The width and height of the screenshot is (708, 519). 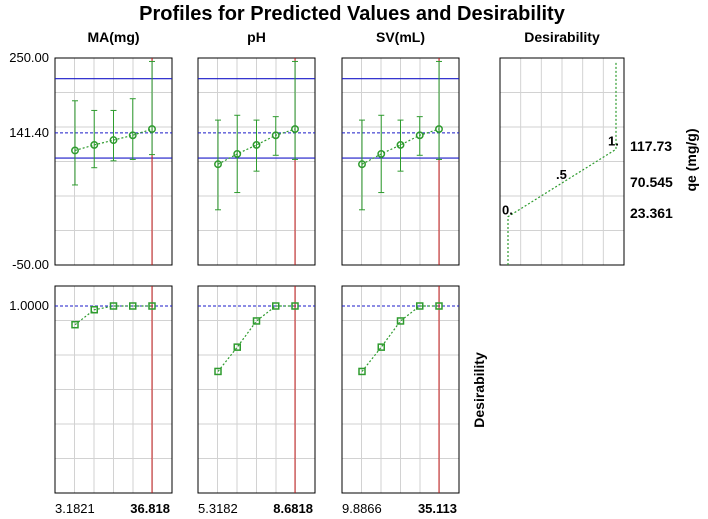 I want to click on qe-tick-label: 23.361, so click(x=651, y=213).